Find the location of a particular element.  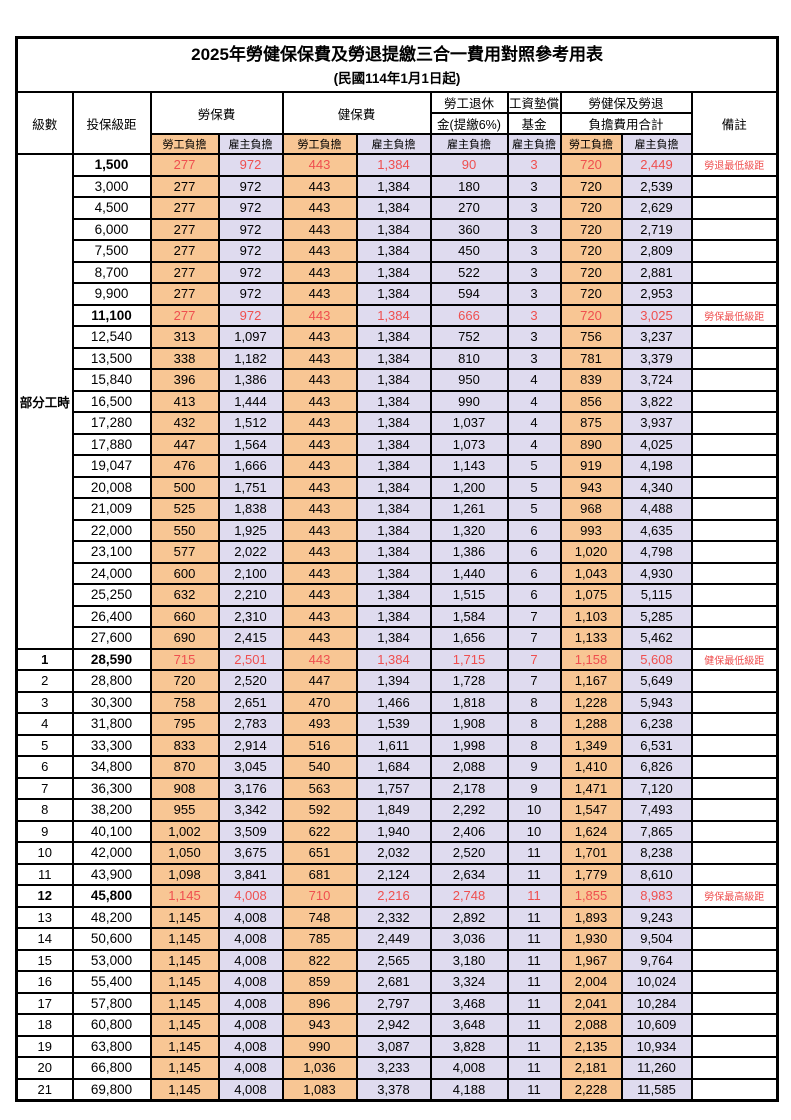

cell-pension-employer: 1,656 is located at coordinates (469, 638).